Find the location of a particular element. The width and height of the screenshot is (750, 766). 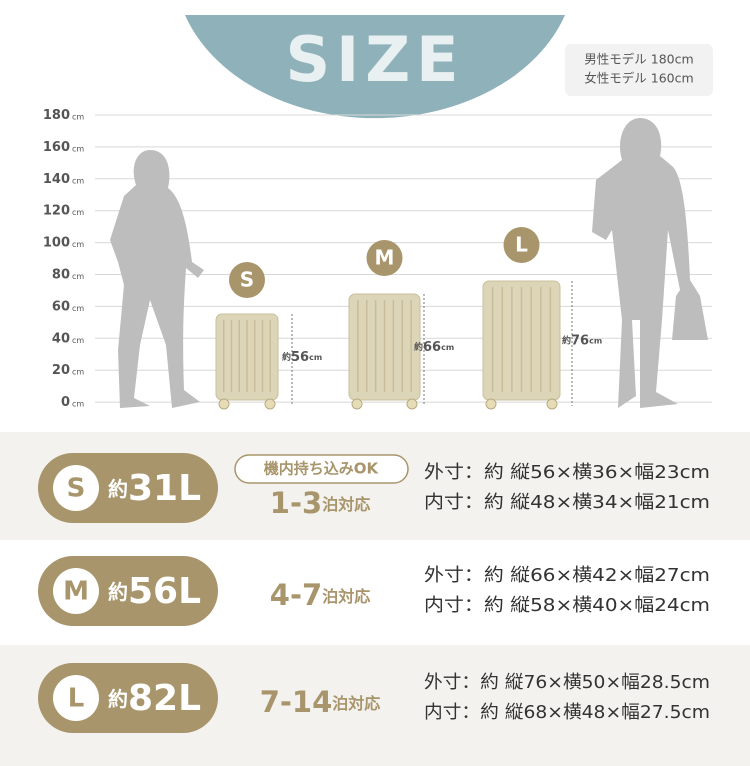

capacity: 約56L is located at coordinates (154, 591).